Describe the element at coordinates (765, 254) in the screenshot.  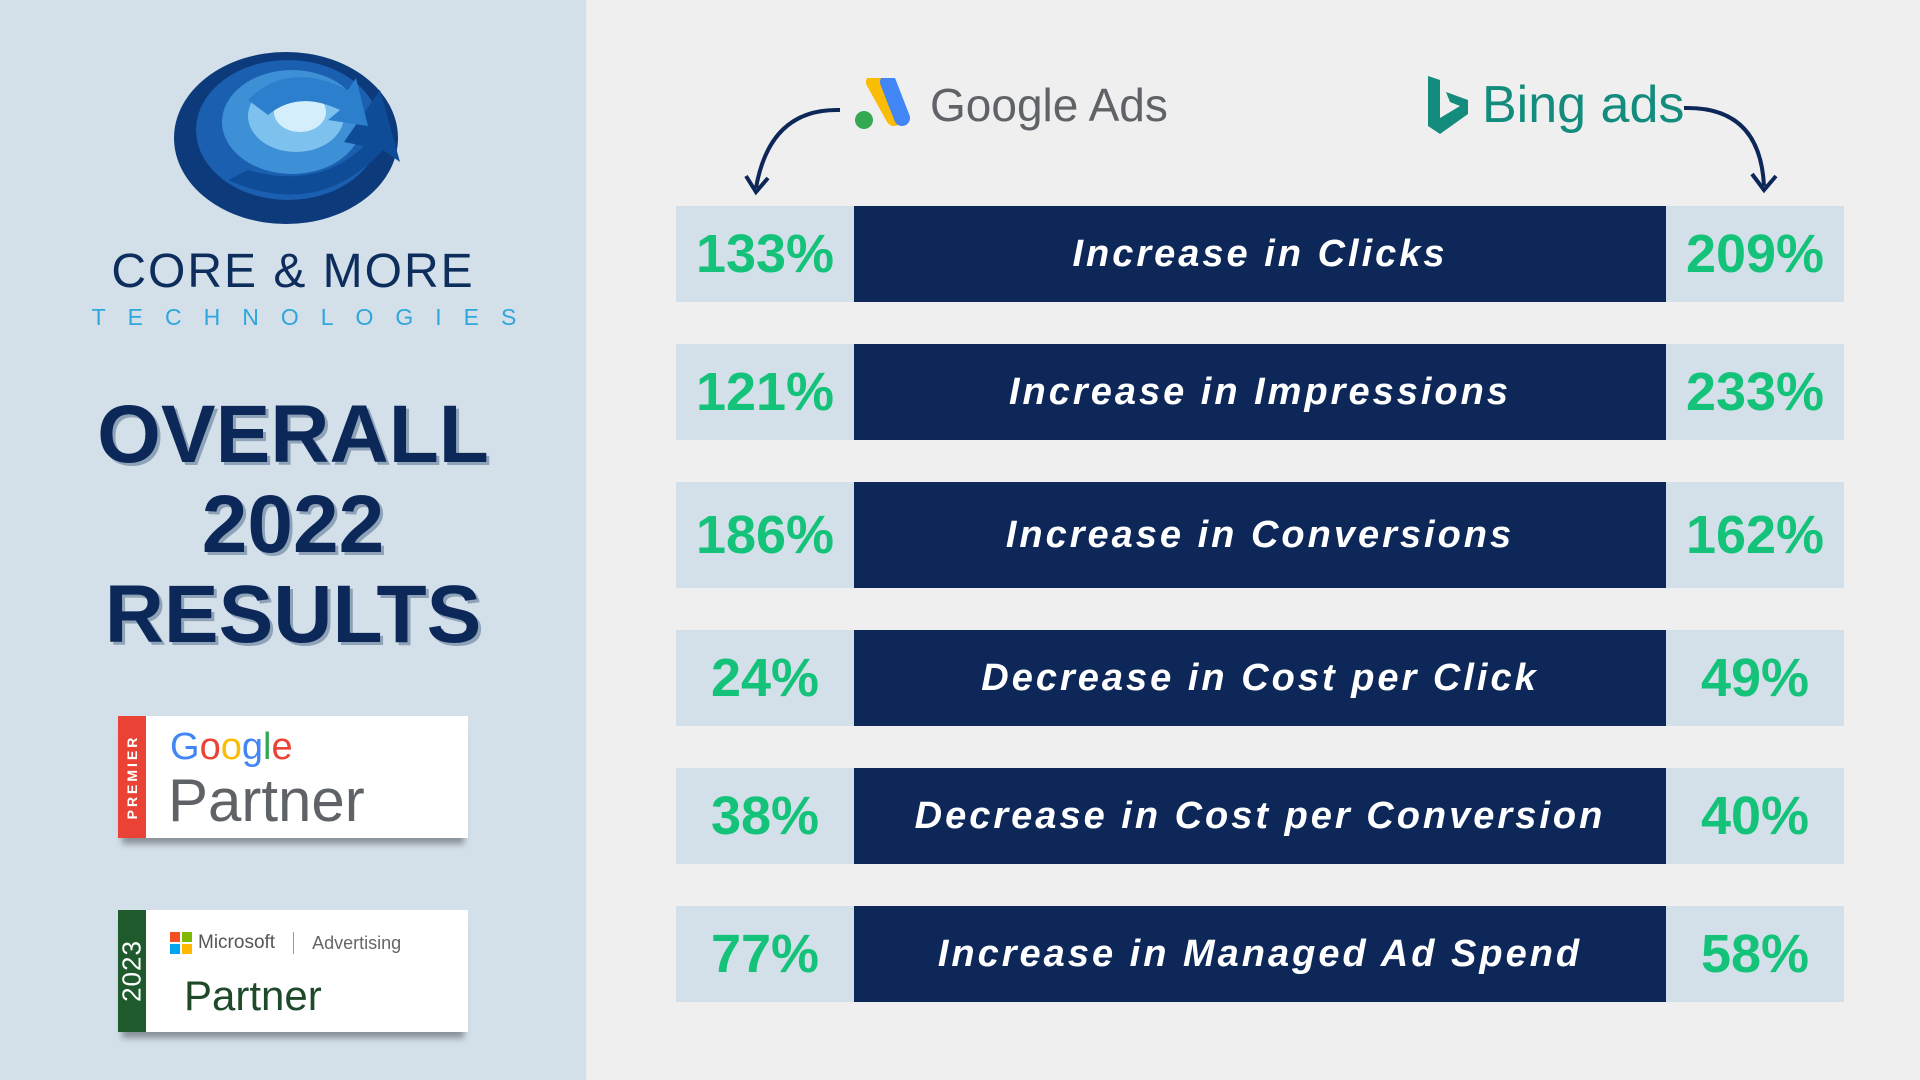
I see `google-value: 133%` at that location.